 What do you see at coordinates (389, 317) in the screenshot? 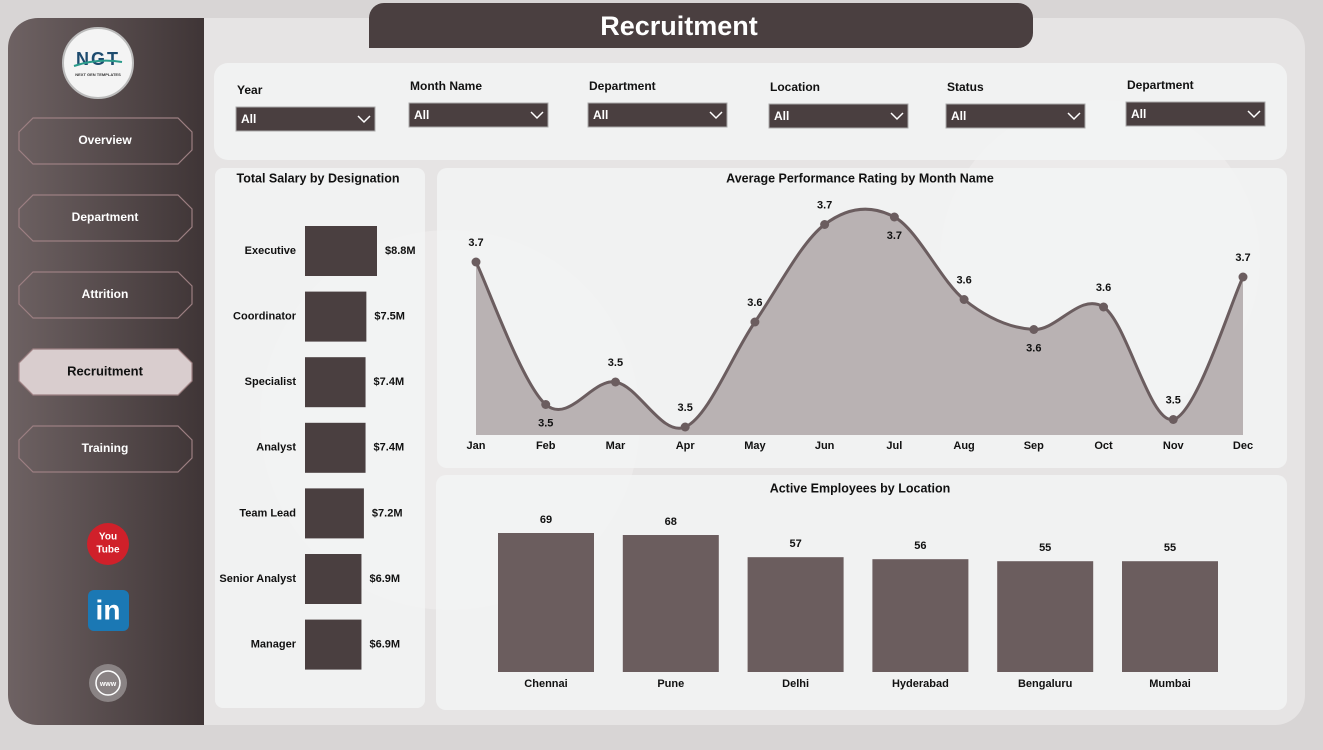
I see `data-label: $7.5M` at bounding box center [389, 317].